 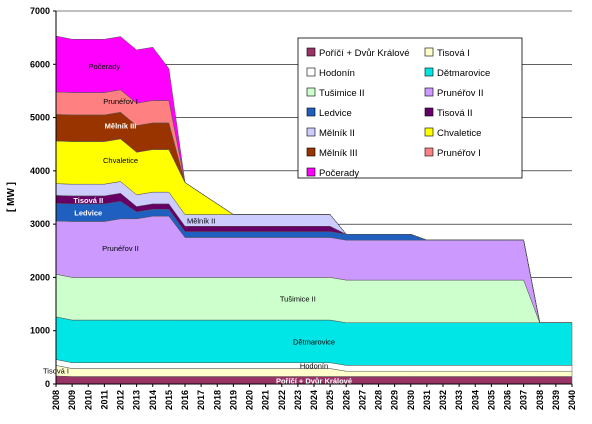 I want to click on x-tick-label-2021: 2021, so click(x=266, y=400).